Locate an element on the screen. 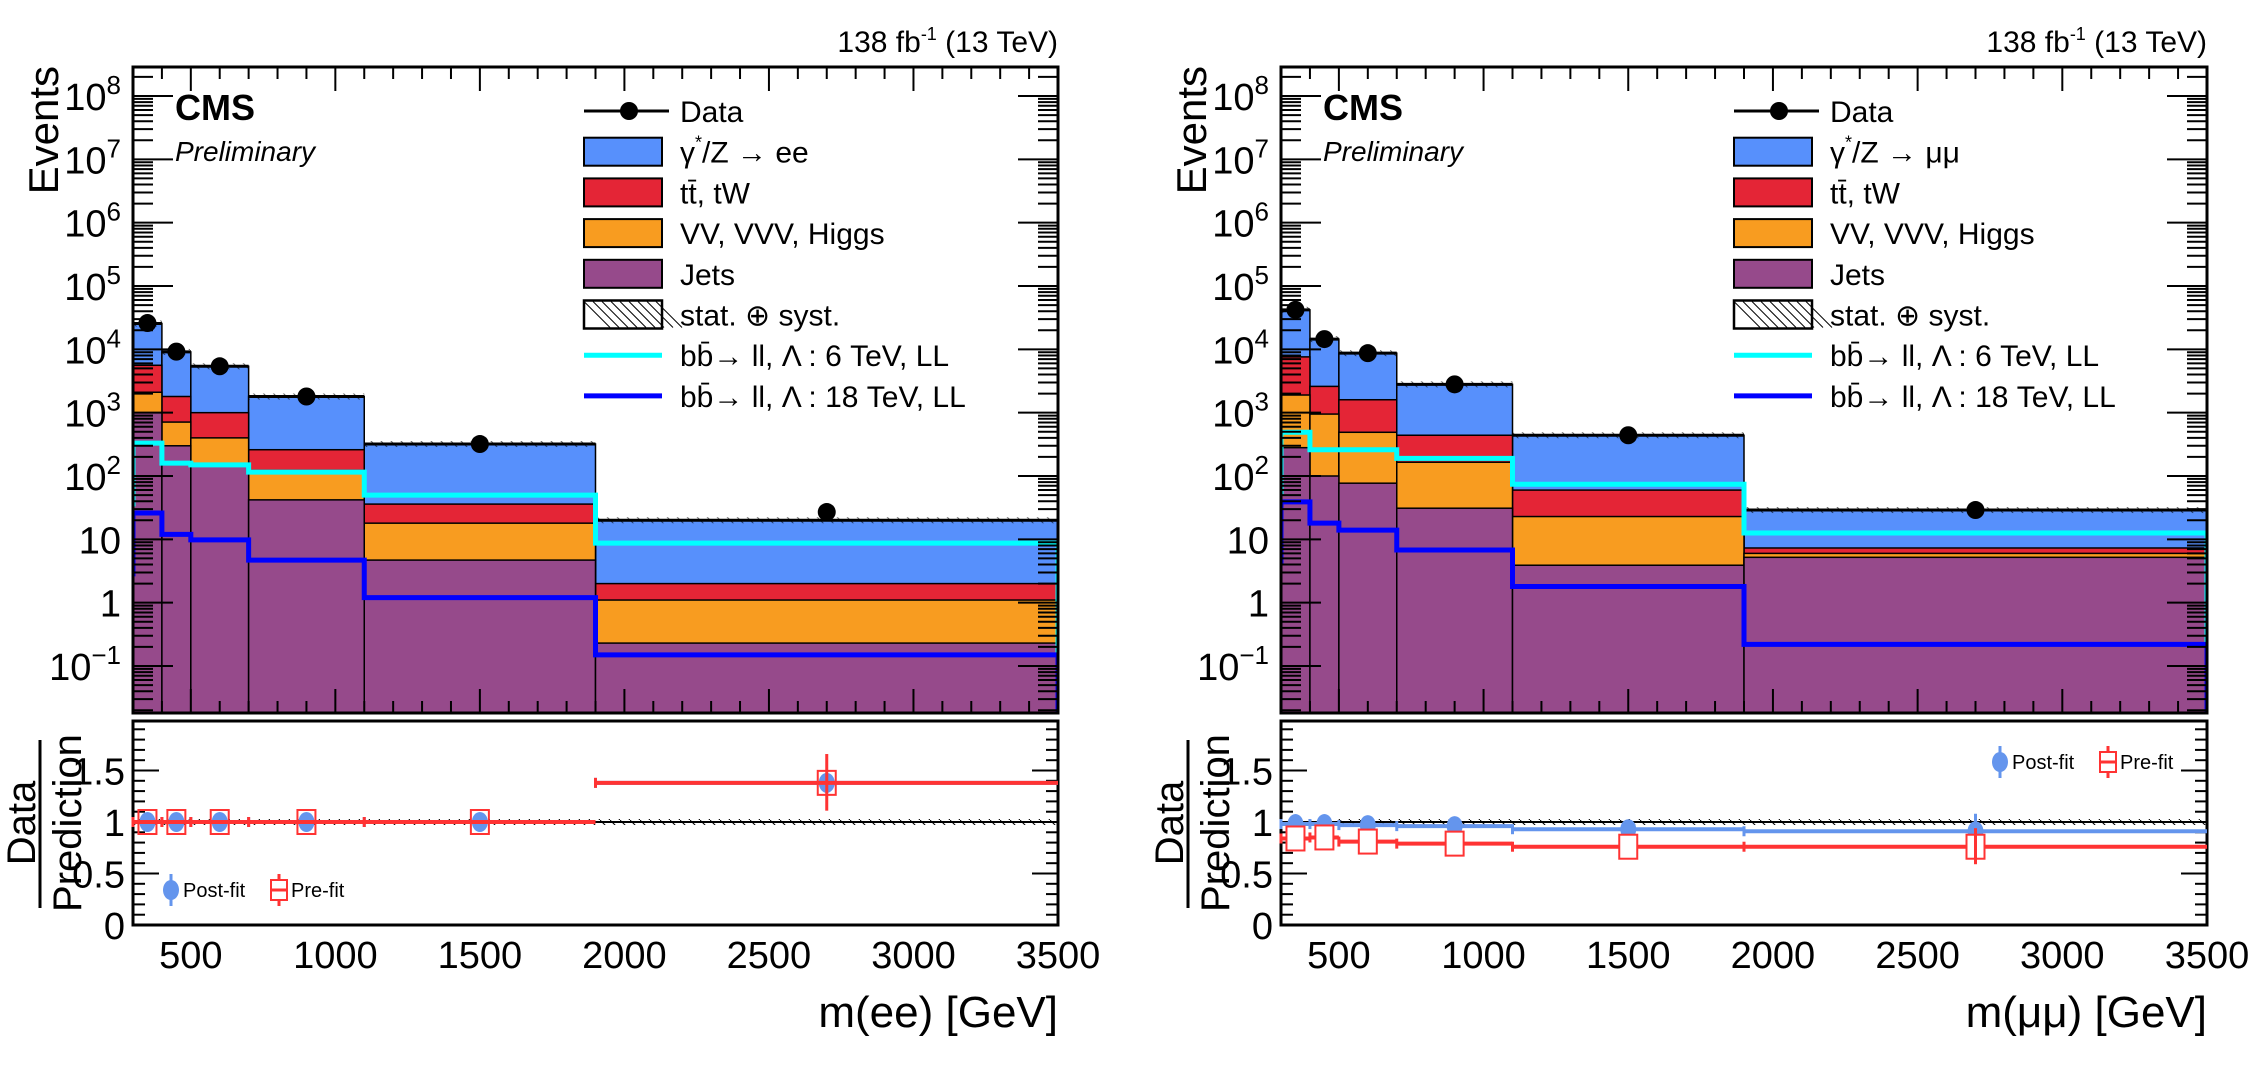 Image resolution: width=2253 pixels, height=1066 pixels. x-axis-label: m(ee) [GeV] is located at coordinates (938, 1012).